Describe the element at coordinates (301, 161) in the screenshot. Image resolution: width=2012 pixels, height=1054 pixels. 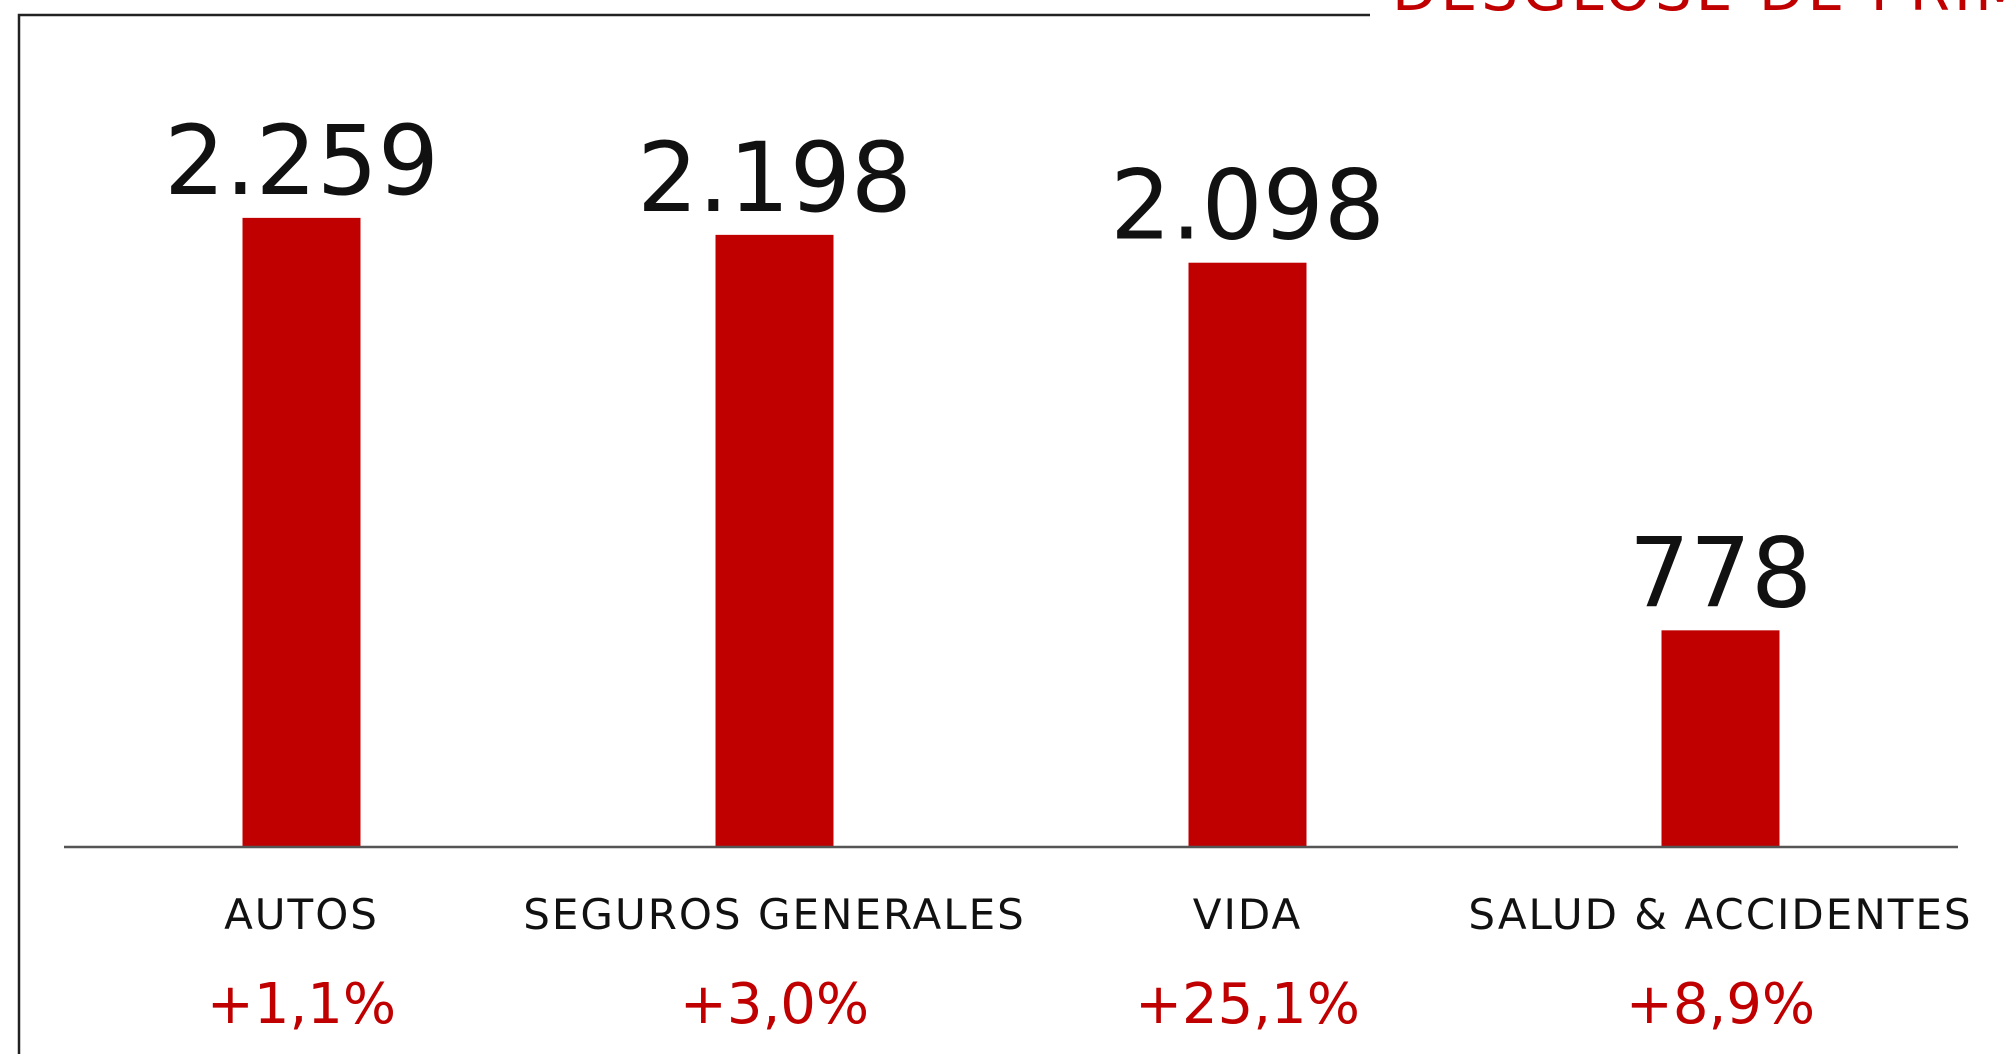
I see `value-label: 2.259` at that location.